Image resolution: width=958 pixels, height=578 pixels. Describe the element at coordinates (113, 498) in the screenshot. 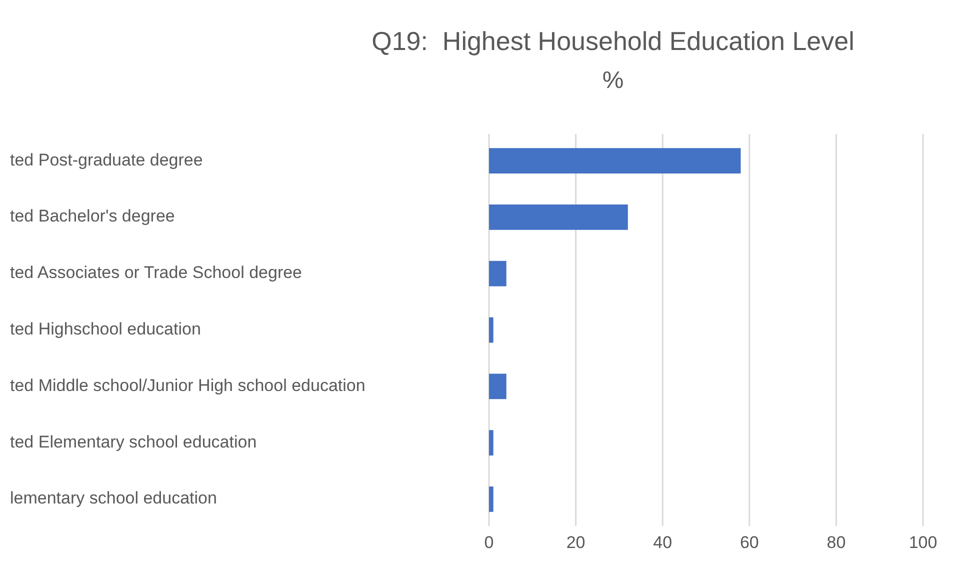

I see `y-tick-label: lementary school education` at that location.